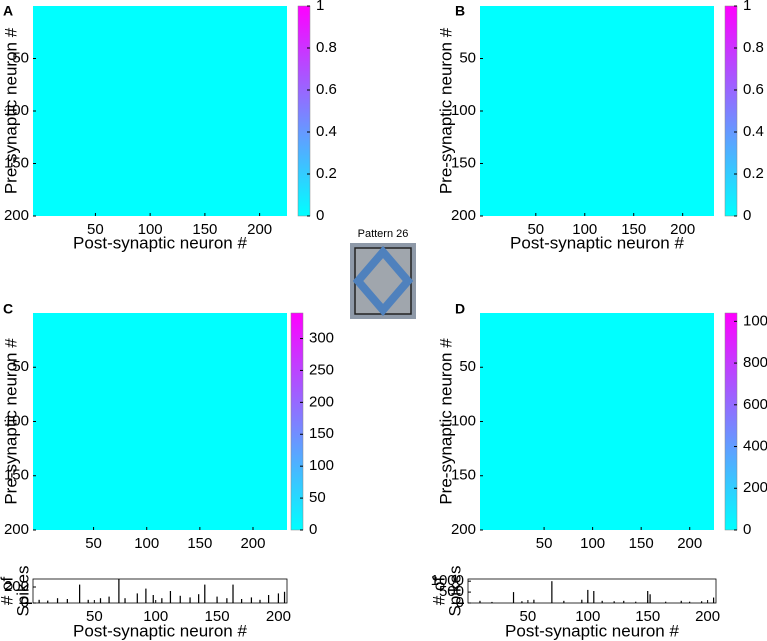 The height and width of the screenshot is (641, 767). Describe the element at coordinates (755, 446) in the screenshot. I see `colorbar-tick-label: 400` at that location.